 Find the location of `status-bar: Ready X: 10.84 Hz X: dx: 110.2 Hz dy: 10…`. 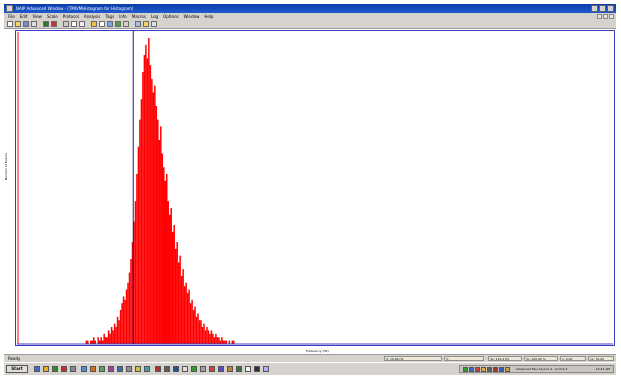

status-bar: Ready X: 10.84 Hz X: dx: 110.2 Hz dy: 10… is located at coordinates (310, 358).